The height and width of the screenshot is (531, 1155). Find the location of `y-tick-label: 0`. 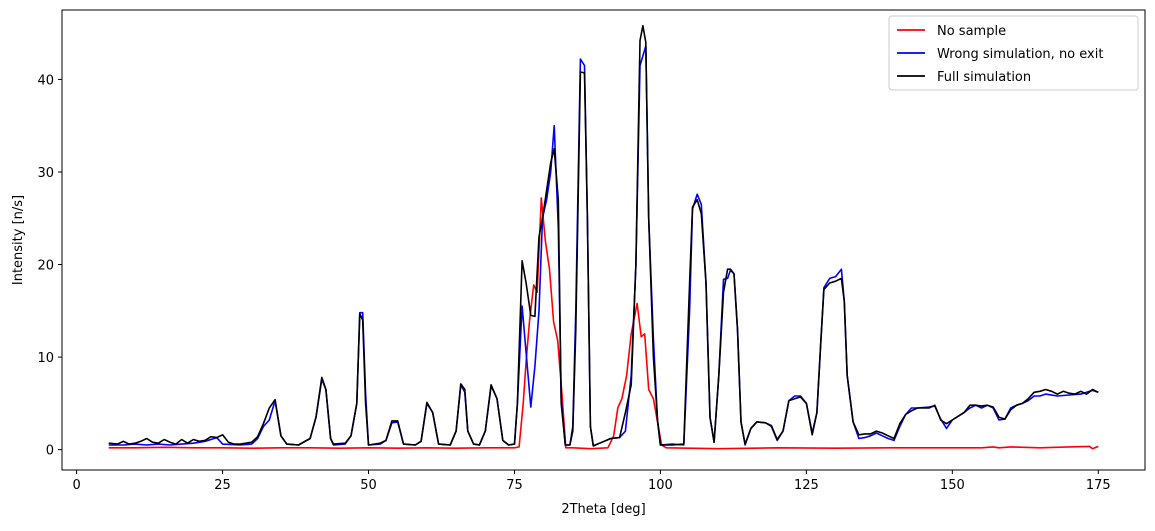

y-tick-label: 0 is located at coordinates (50, 451).